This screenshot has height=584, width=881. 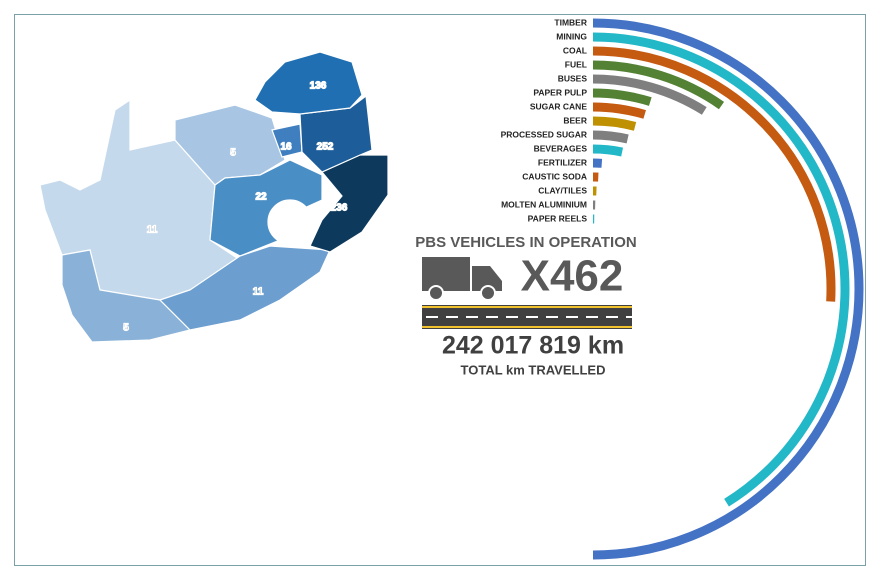 I want to click on category-label: BUSES, so click(x=573, y=78).